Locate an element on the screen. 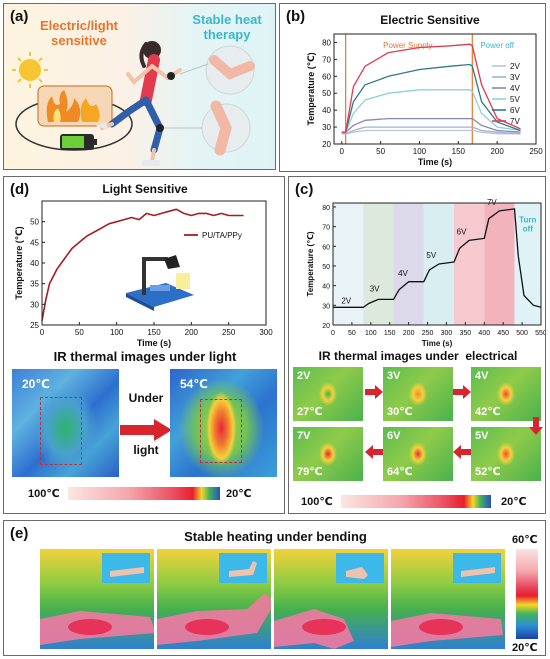 This screenshot has width=550, height=659. thermal-tile: 4V 42℃ is located at coordinates (506, 394).